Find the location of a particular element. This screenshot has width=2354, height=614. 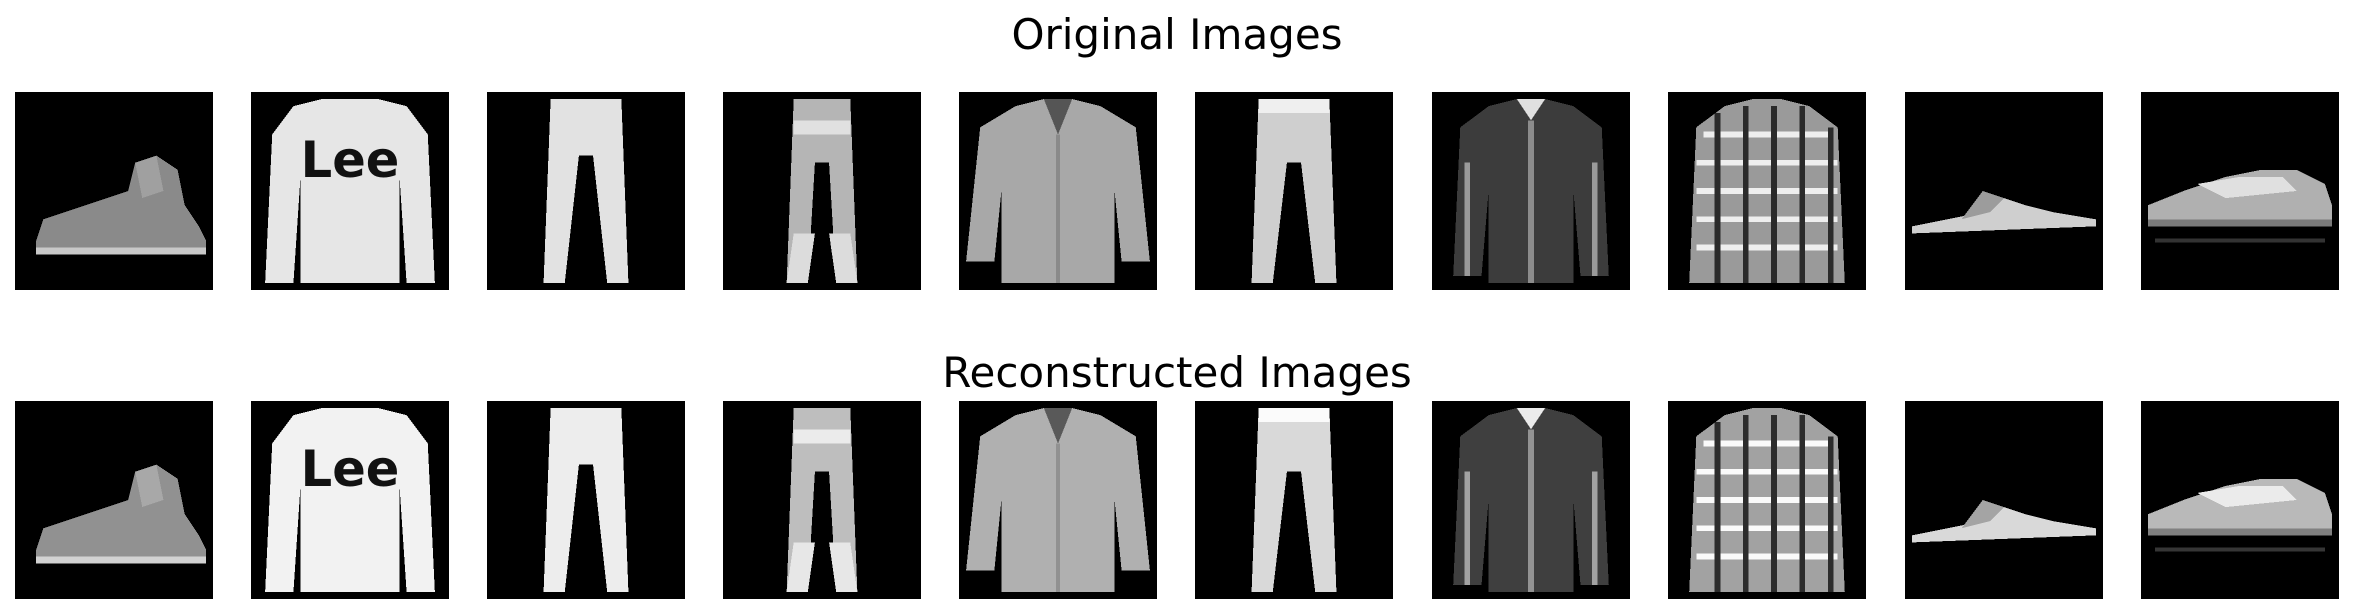

original-images-title: Original Images is located at coordinates (1177, 34).